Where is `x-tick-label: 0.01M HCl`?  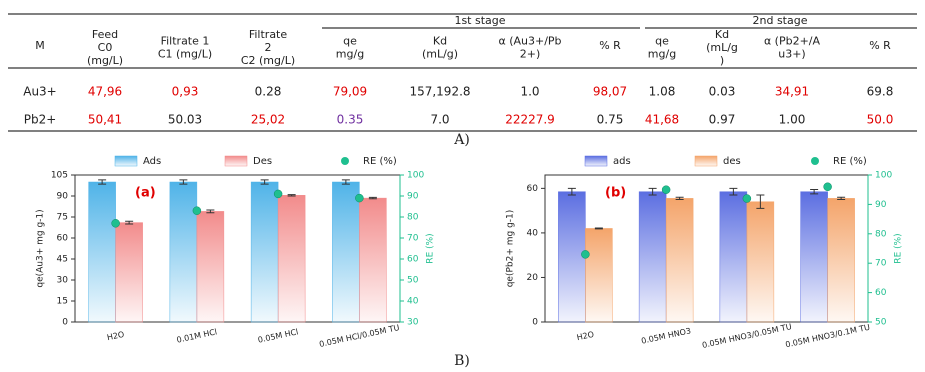
x-tick-label: 0.01M HCl is located at coordinates (197, 335).